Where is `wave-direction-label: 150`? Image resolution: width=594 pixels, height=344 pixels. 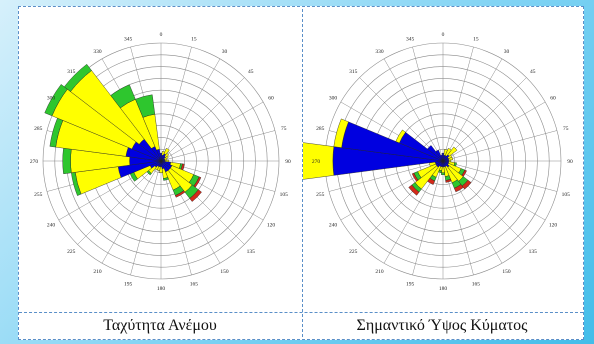
wave-direction-label: 150 is located at coordinates (506, 272).